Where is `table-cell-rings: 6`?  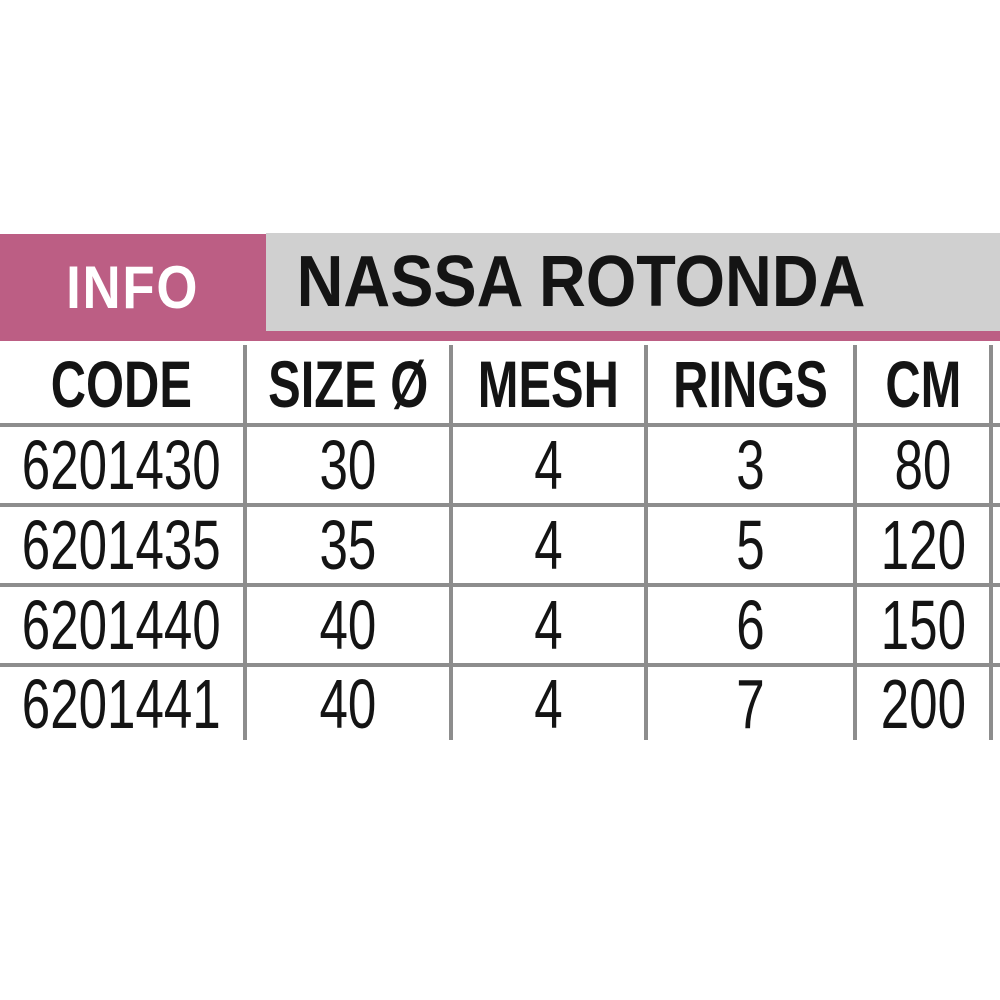 table-cell-rings: 6 is located at coordinates (752, 623).